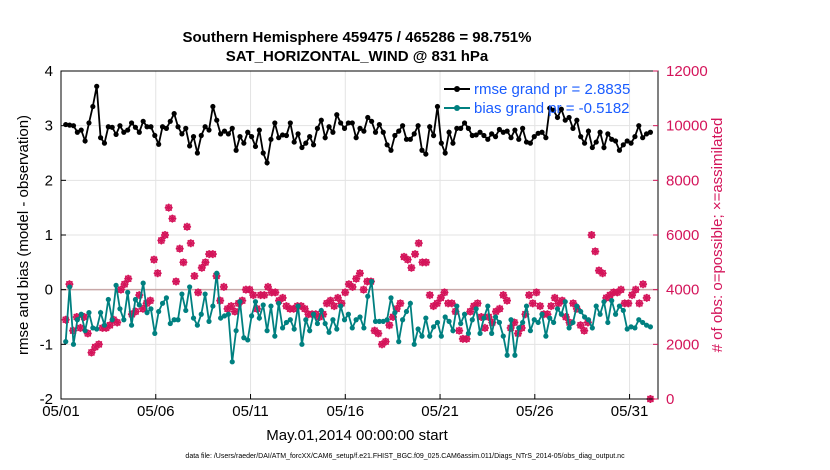 This screenshot has height=470, width=830. What do you see at coordinates (670, 399) in the screenshot?
I see `y-right-tick-label: 0` at bounding box center [670, 399].